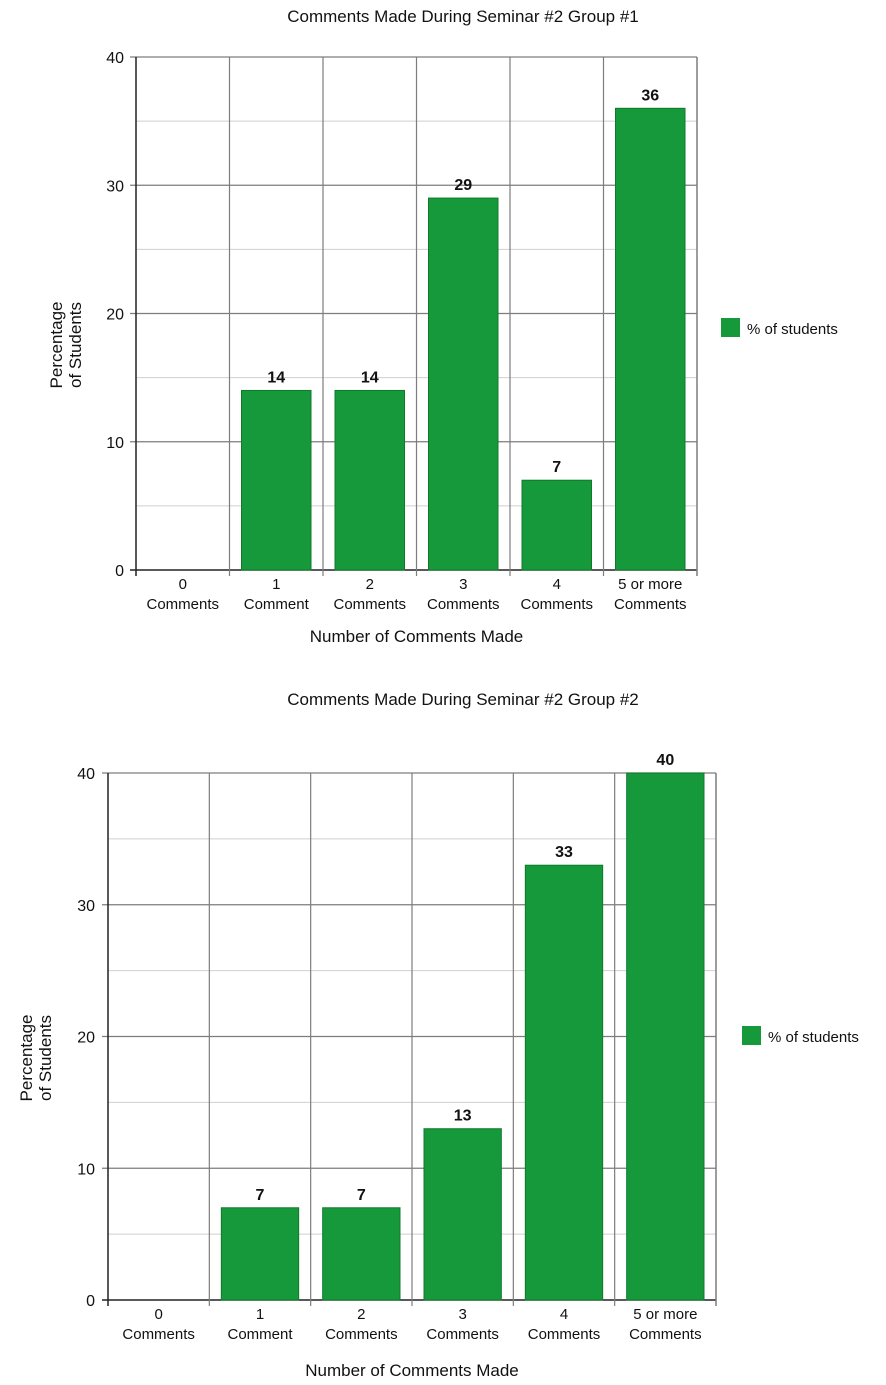 The height and width of the screenshot is (1385, 886). I want to click on bar-value-label: 13, so click(463, 1116).